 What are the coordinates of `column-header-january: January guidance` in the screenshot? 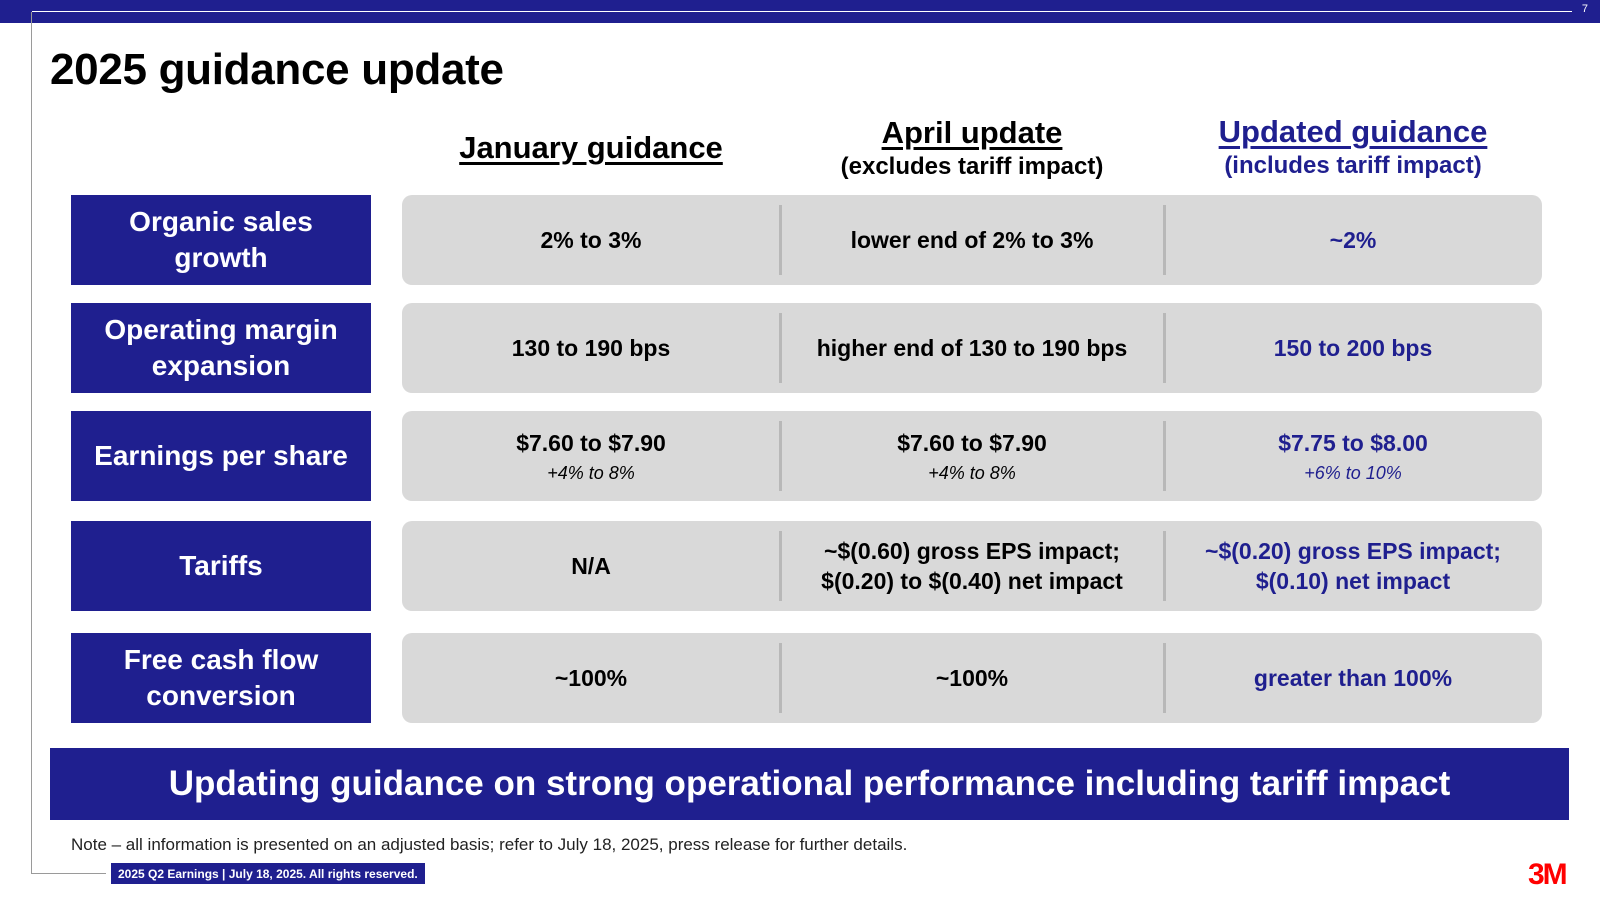 It's located at (591, 148).